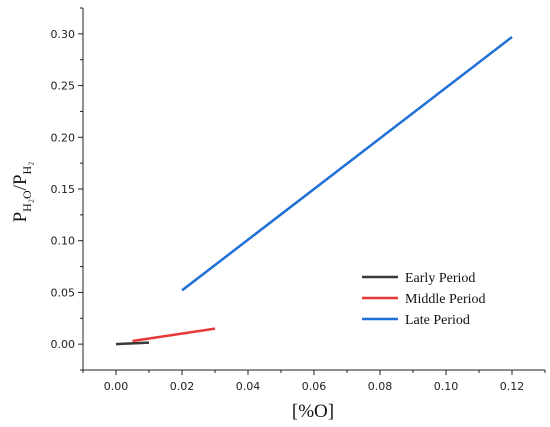  What do you see at coordinates (63, 344) in the screenshot?
I see `y-tick-label: 0.00` at bounding box center [63, 344].